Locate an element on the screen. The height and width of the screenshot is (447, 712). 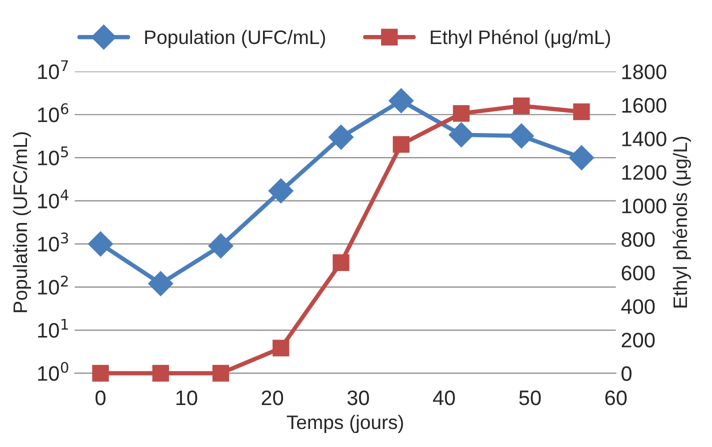
x-tick-label: 30 is located at coordinates (358, 398).